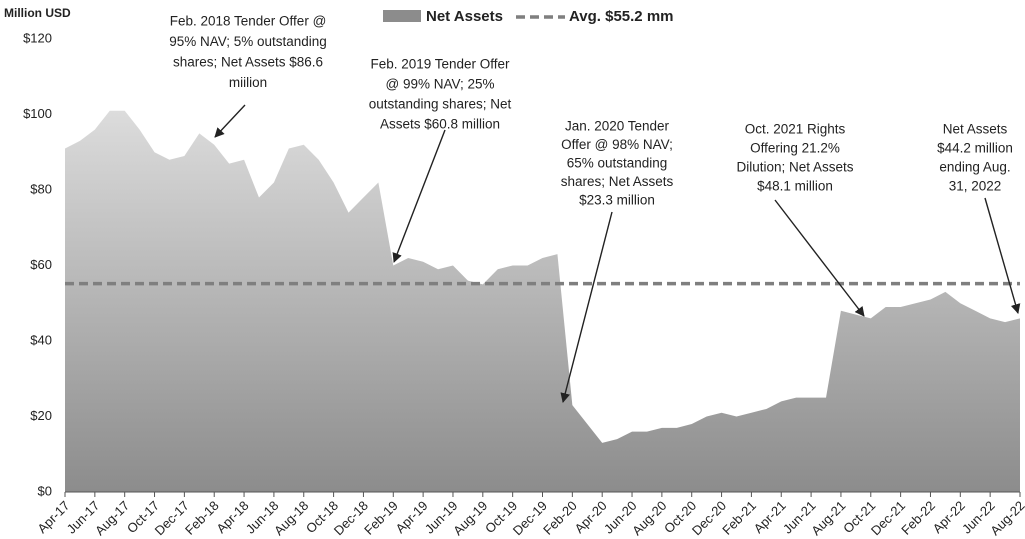 The width and height of the screenshot is (1025, 539). What do you see at coordinates (41, 415) in the screenshot?
I see `y-tick-label: $20` at bounding box center [41, 415].